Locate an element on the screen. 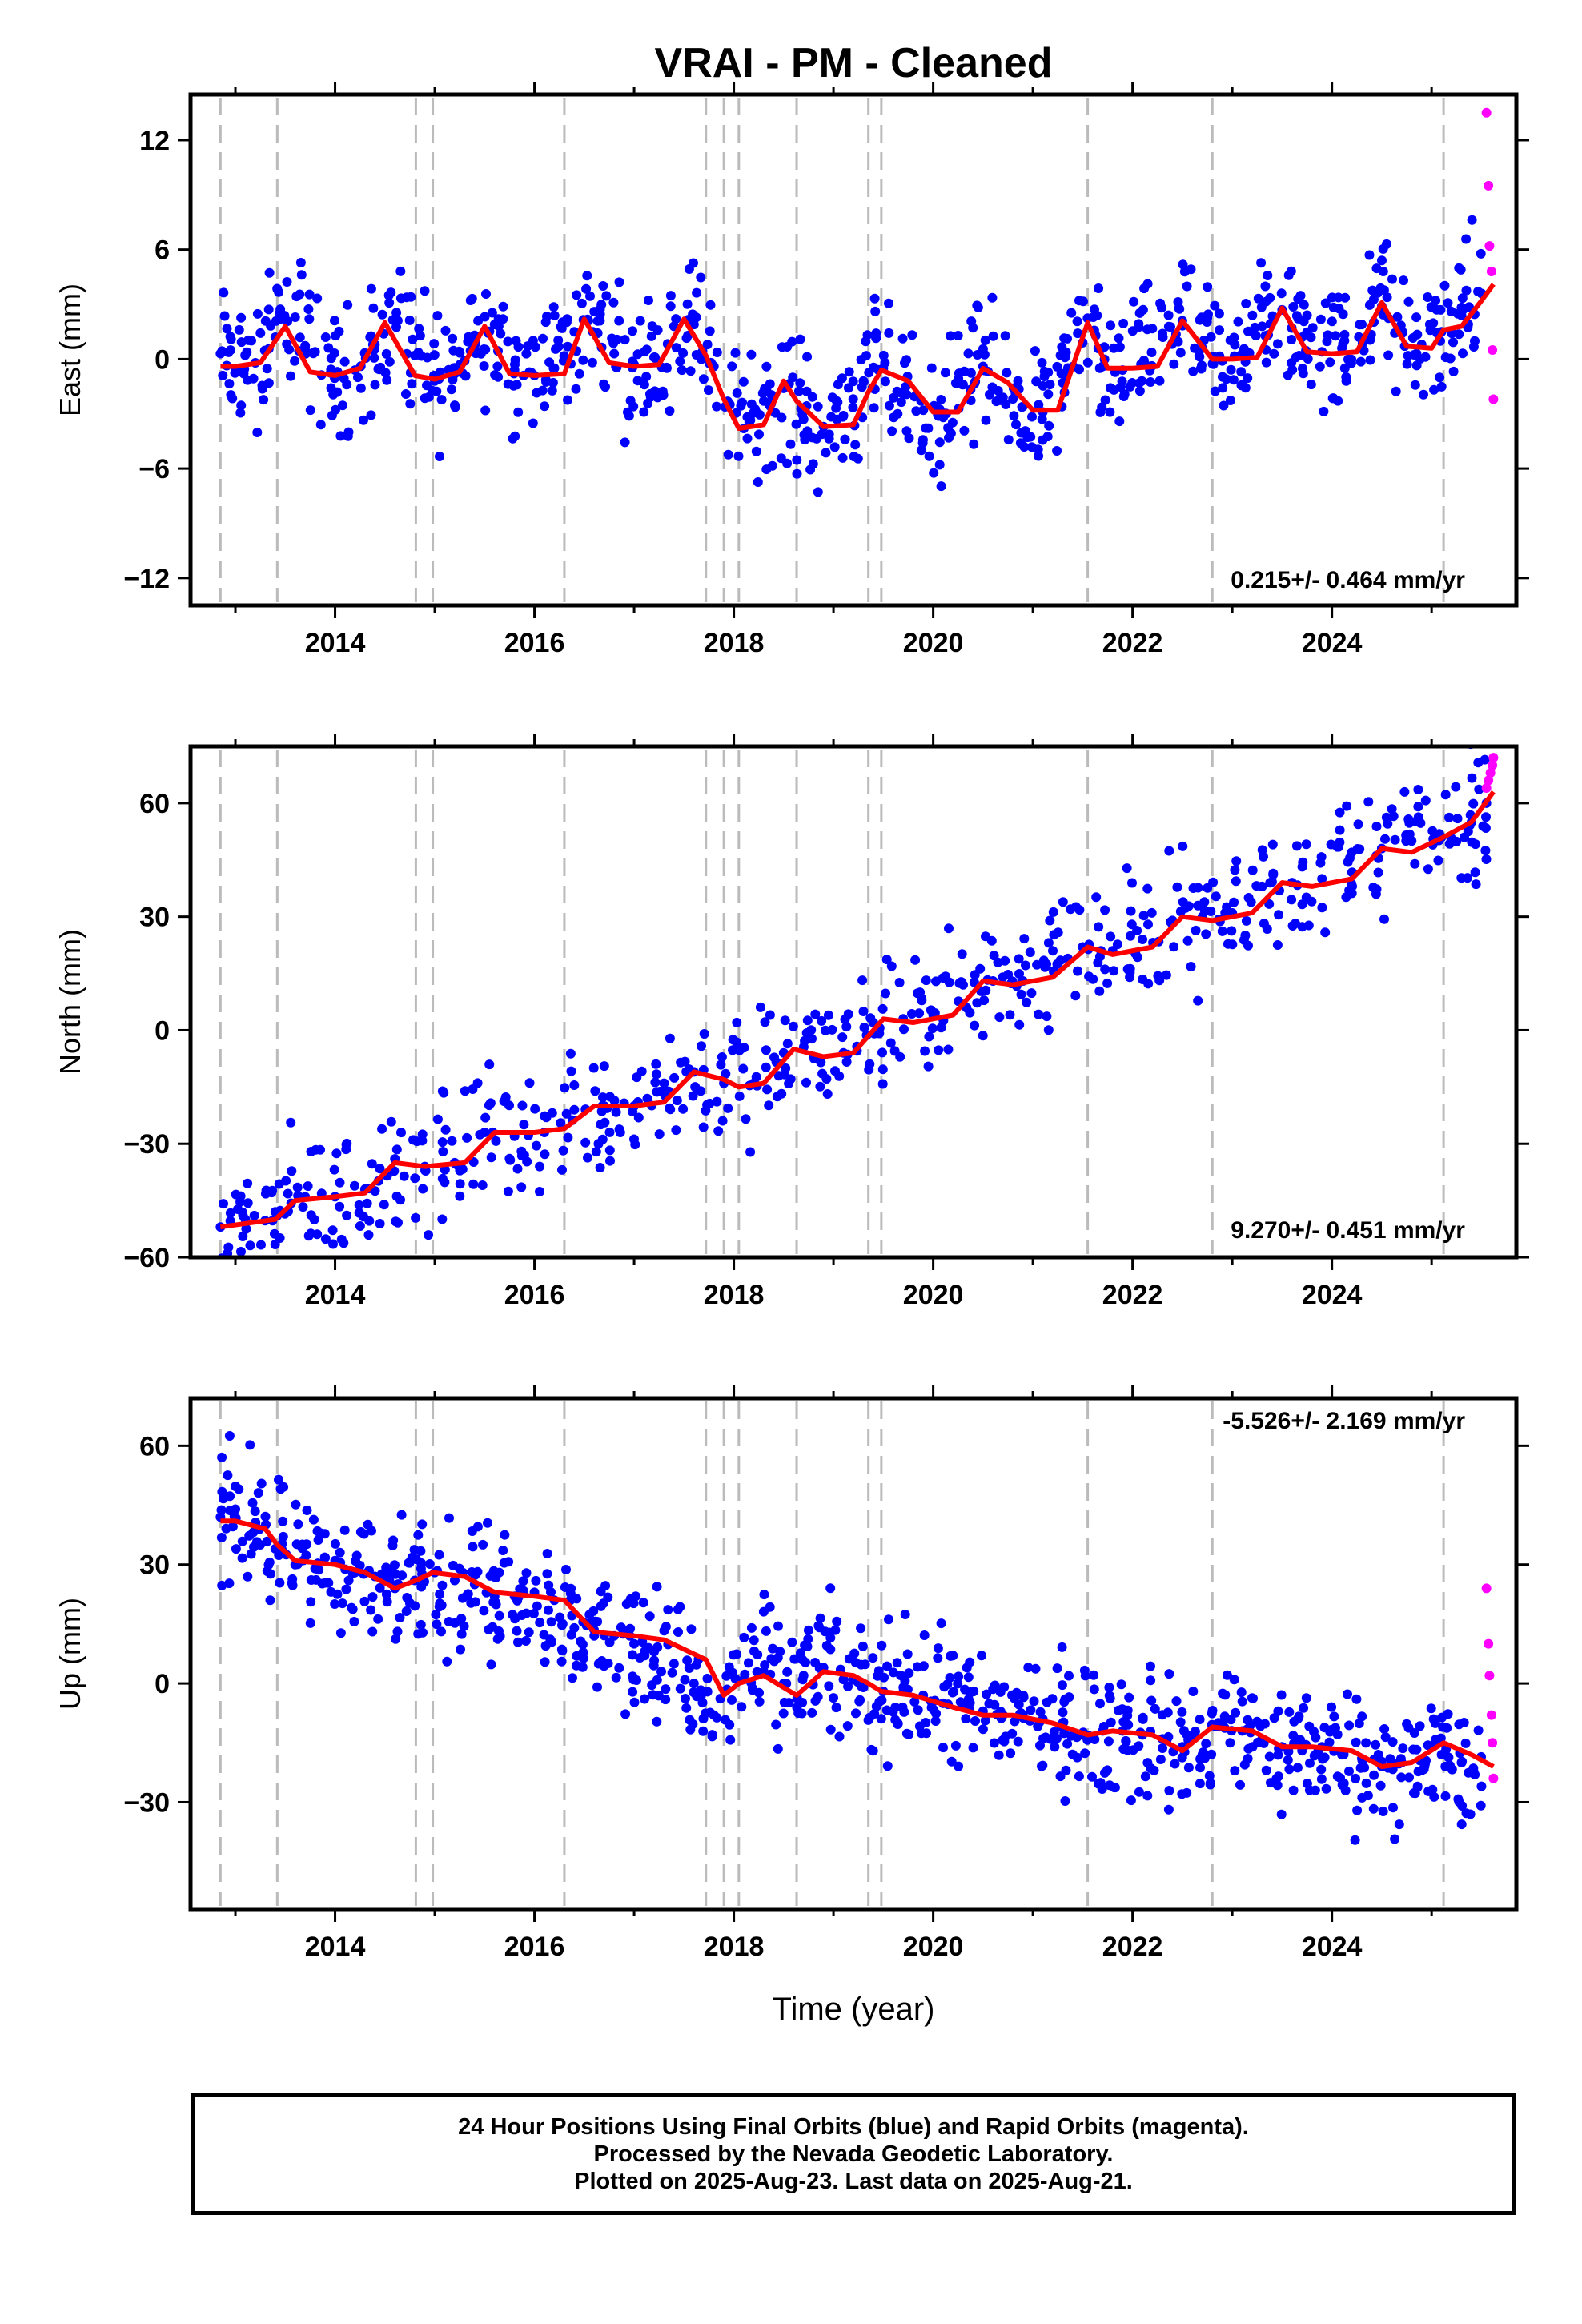 This screenshot has width=1582, height=2324. x-tick-label: 2014 is located at coordinates (335, 1947).